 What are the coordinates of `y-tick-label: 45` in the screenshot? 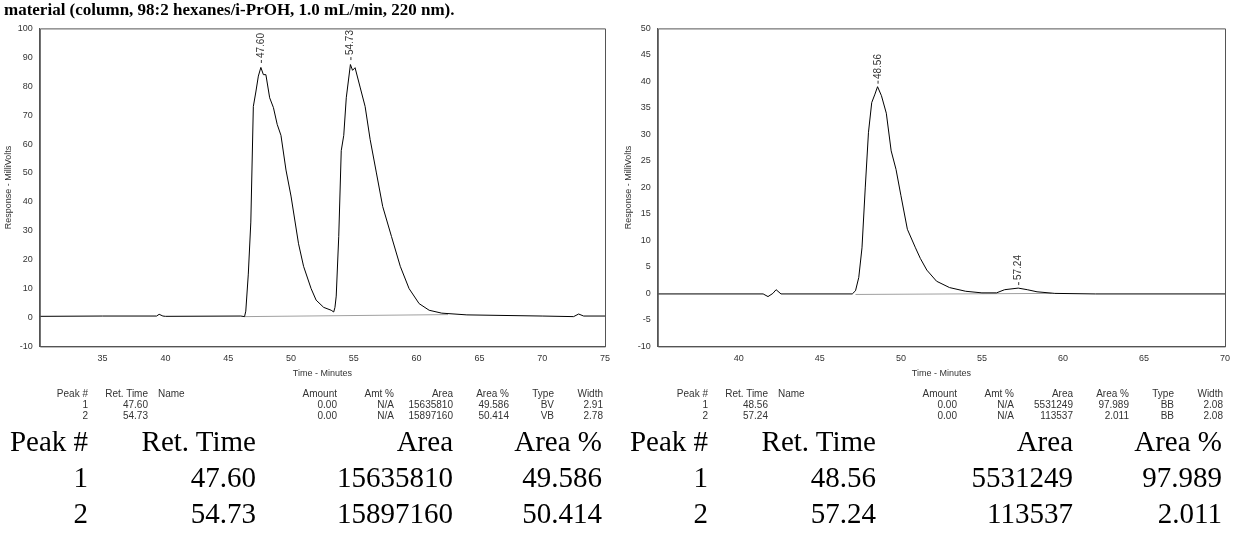 It's located at (645, 54).